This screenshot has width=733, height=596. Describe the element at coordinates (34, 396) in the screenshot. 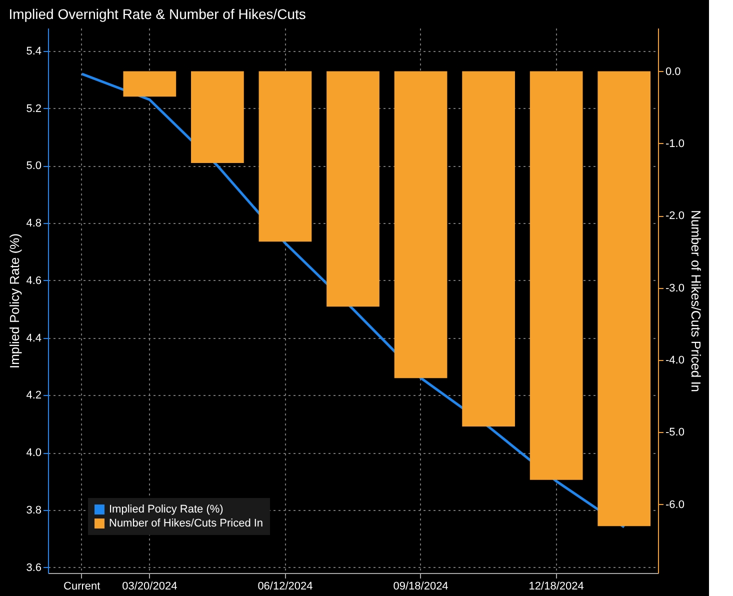

I see `y-tick-label: 4.2` at that location.